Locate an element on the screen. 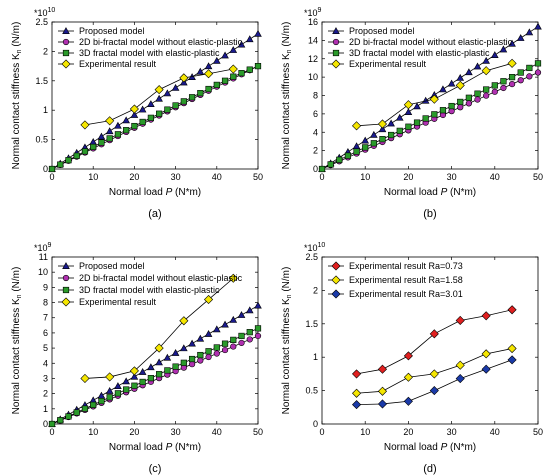 The image size is (550, 476). multiplier-exponent: 9 is located at coordinates (320, 10).